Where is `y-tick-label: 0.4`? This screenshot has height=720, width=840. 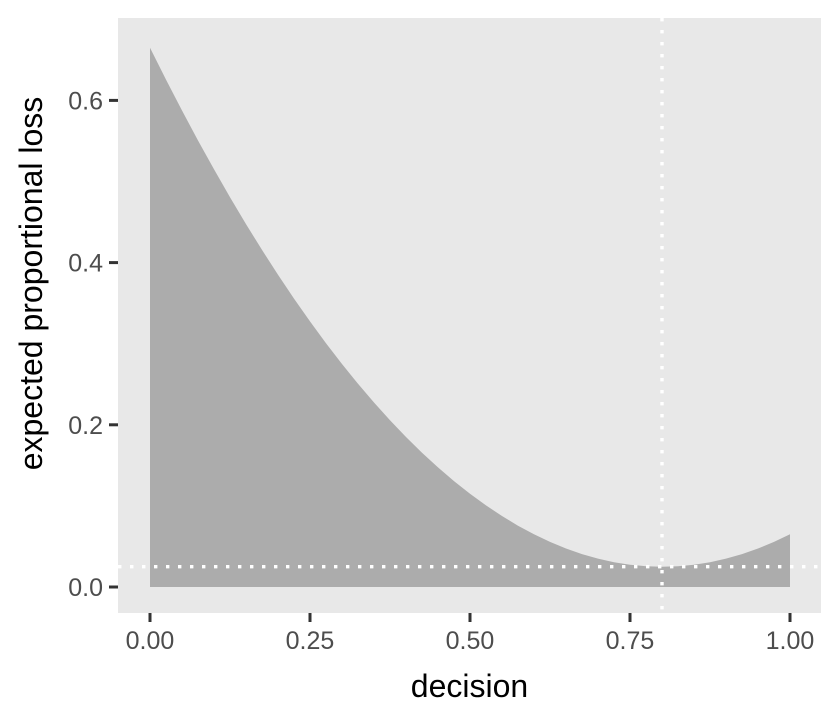 y-tick-label: 0.4 is located at coordinates (85, 264).